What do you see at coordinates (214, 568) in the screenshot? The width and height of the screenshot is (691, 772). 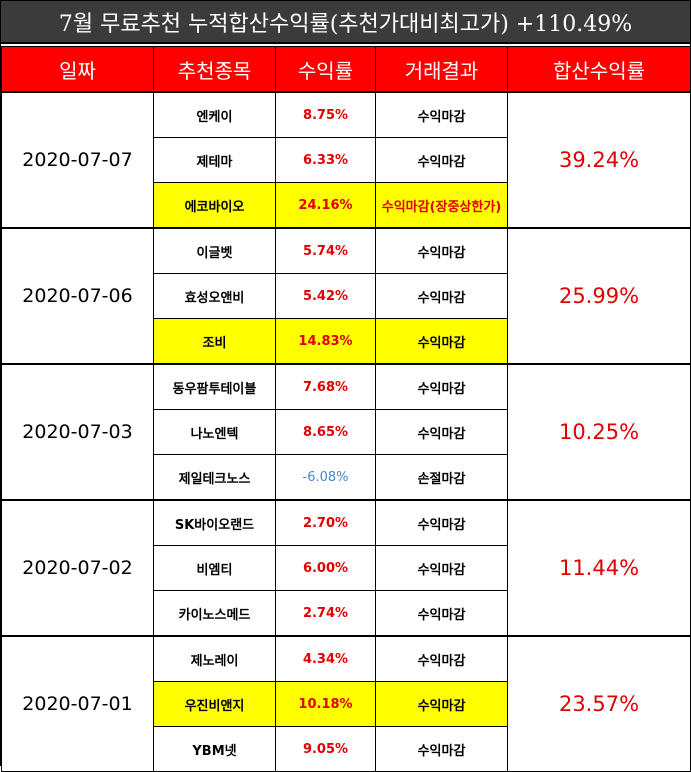 I see `stock-name: 비엠티` at bounding box center [214, 568].